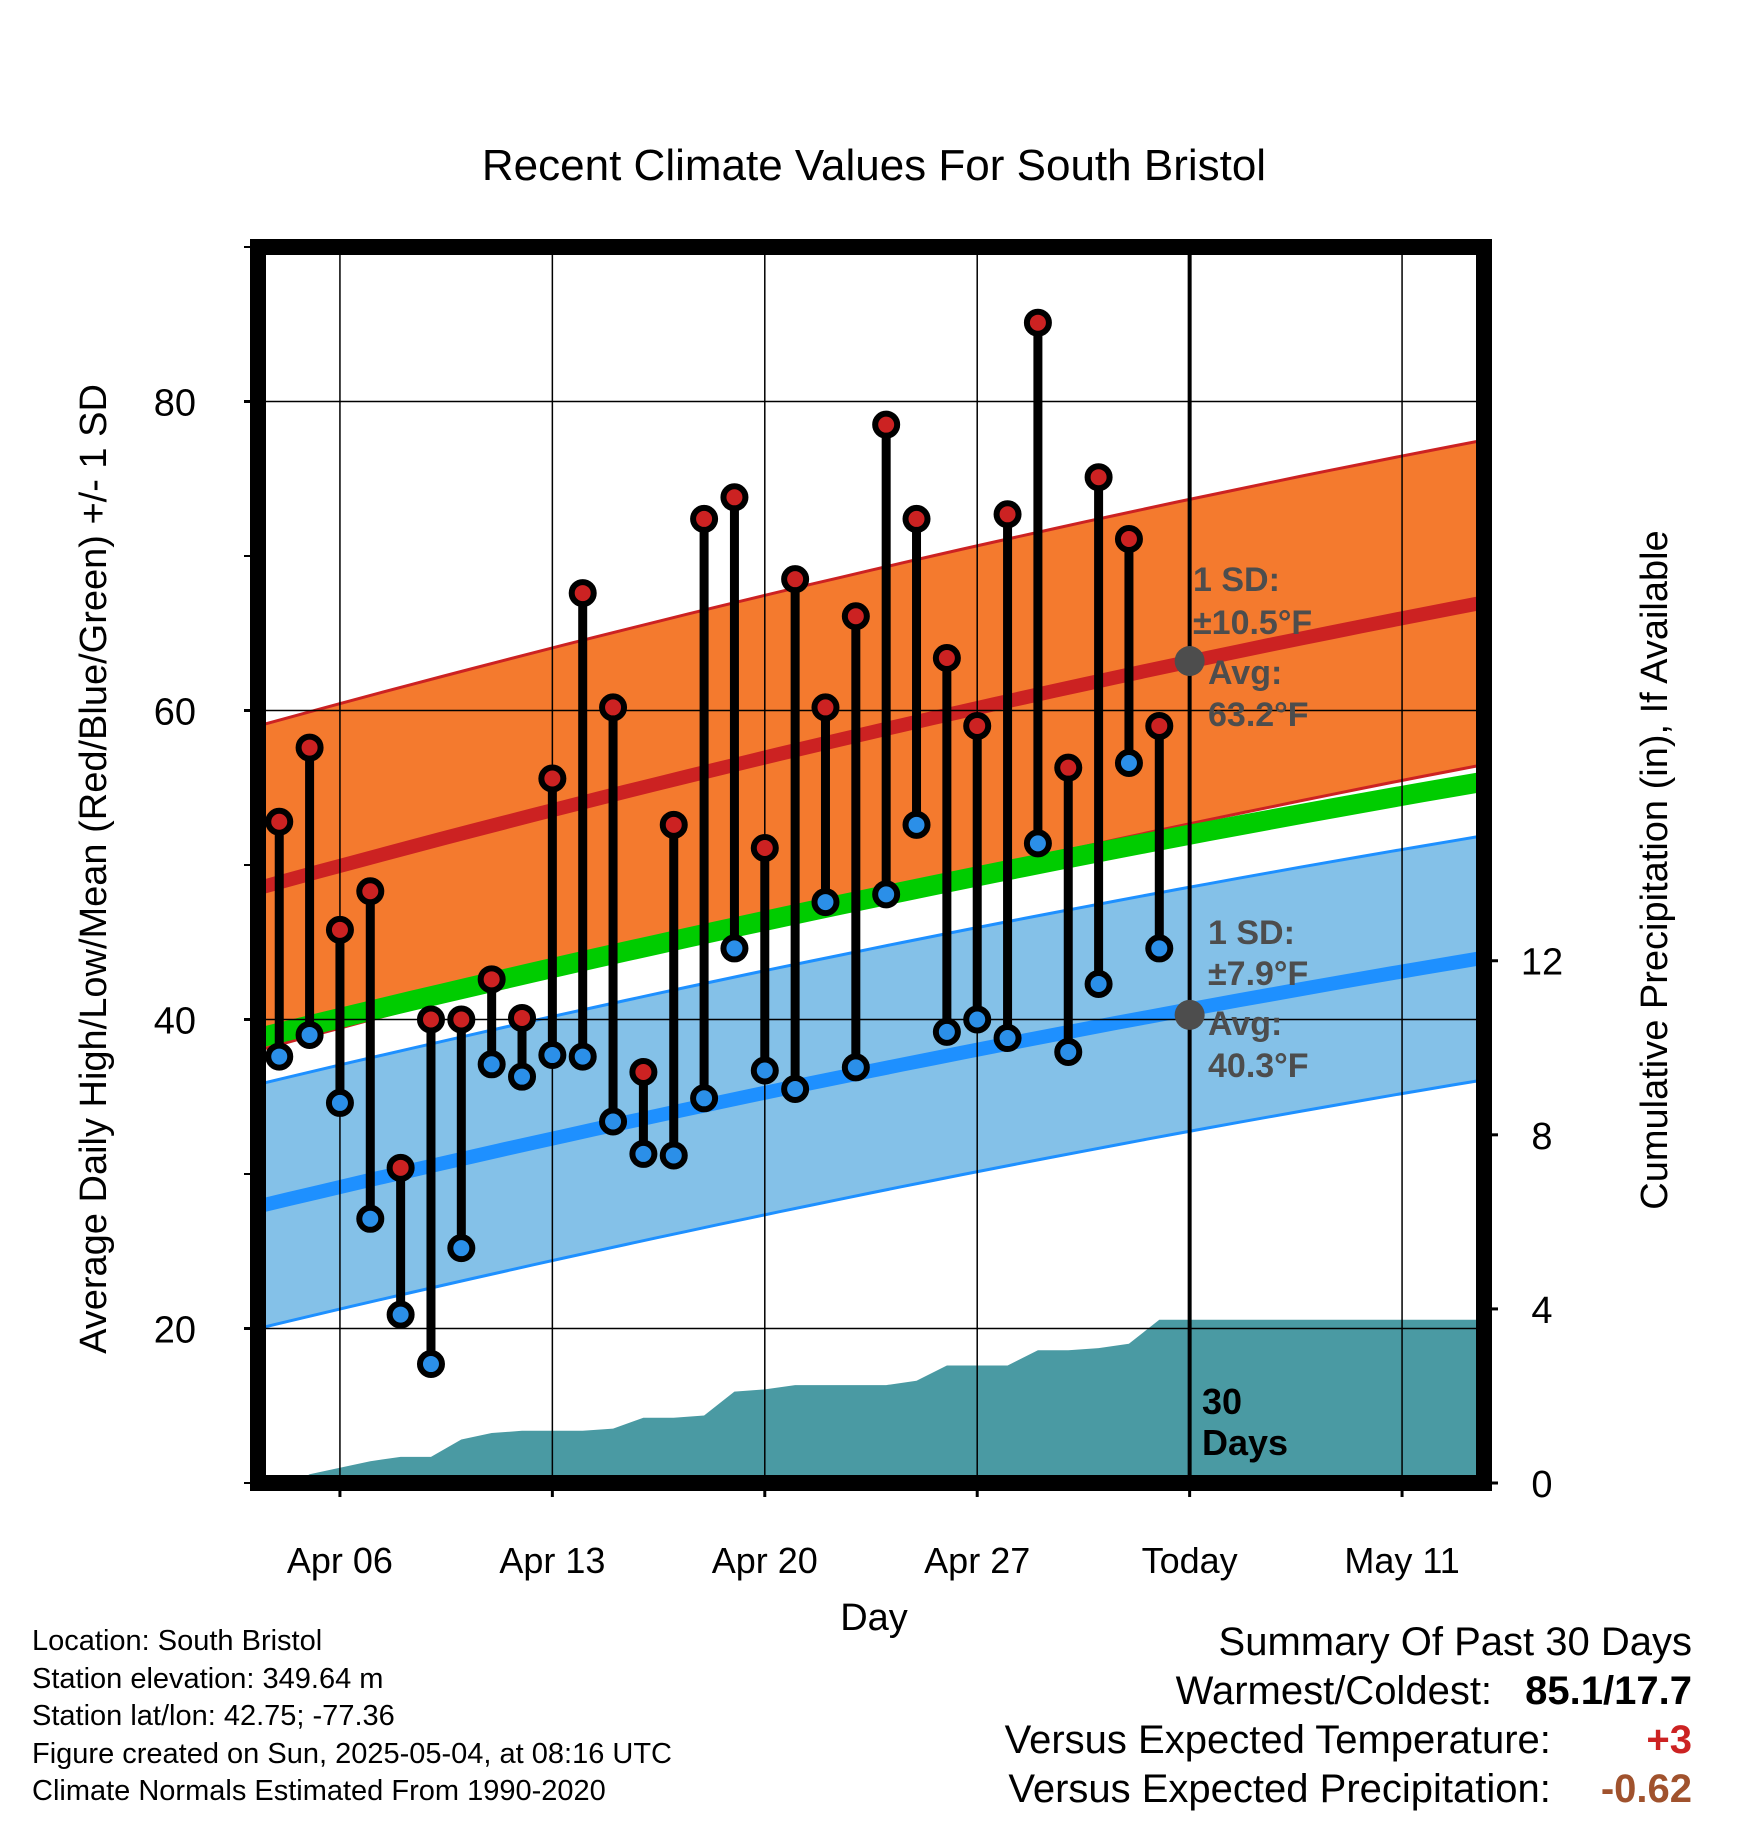  What do you see at coordinates (319, 1791) in the screenshot?
I see `normals-text: Climate Normals Estimated From 1990-2020` at bounding box center [319, 1791].